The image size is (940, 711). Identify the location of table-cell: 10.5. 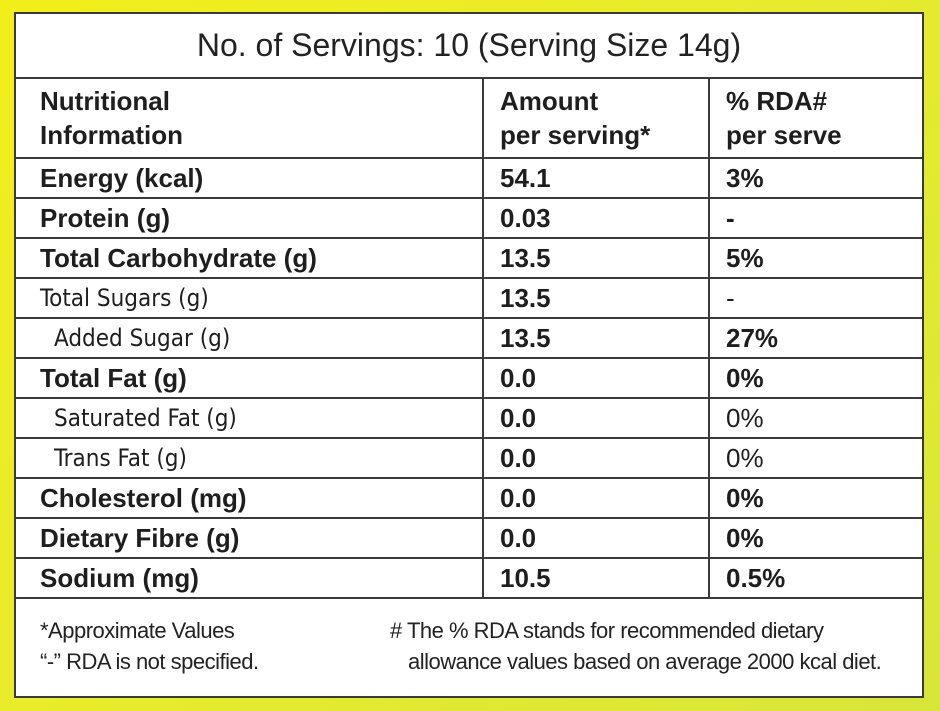
(597, 578).